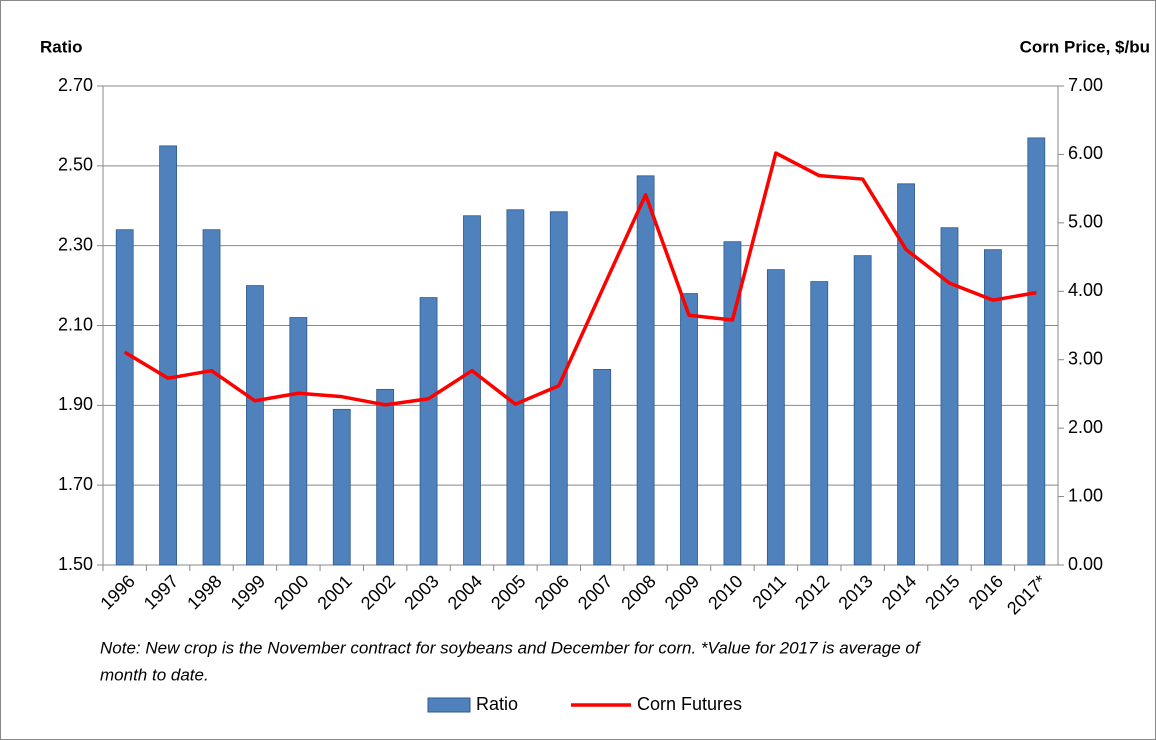 This screenshot has width=1156, height=740. What do you see at coordinates (75, 244) in the screenshot?
I see `y-tick-label: 2.30` at bounding box center [75, 244].